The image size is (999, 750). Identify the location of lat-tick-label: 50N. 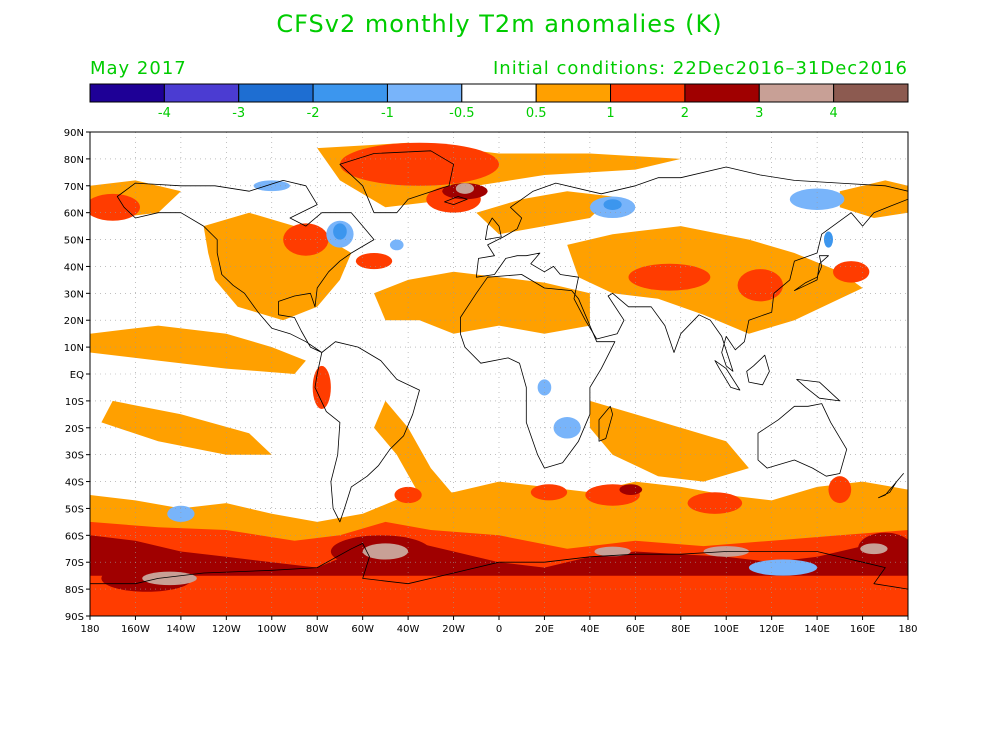
(74, 241).